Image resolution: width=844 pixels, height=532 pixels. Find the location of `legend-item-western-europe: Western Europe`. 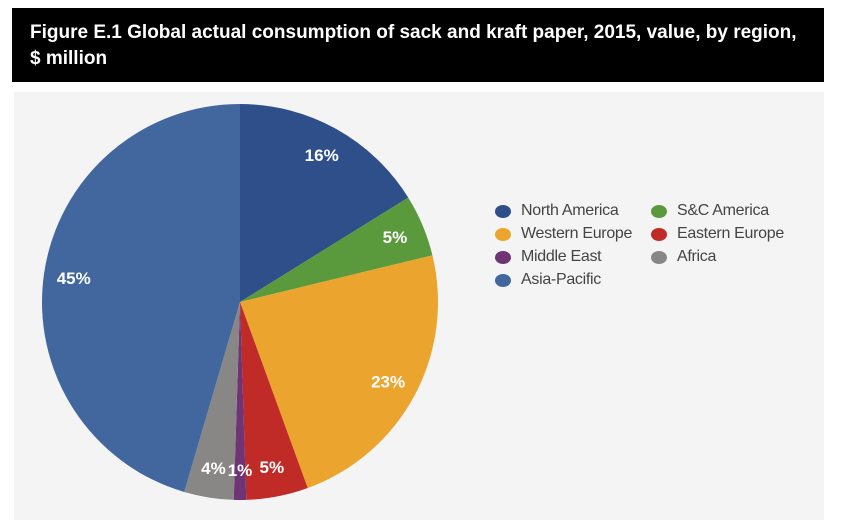

legend-item-western-europe: Western Europe is located at coordinates (558, 234).